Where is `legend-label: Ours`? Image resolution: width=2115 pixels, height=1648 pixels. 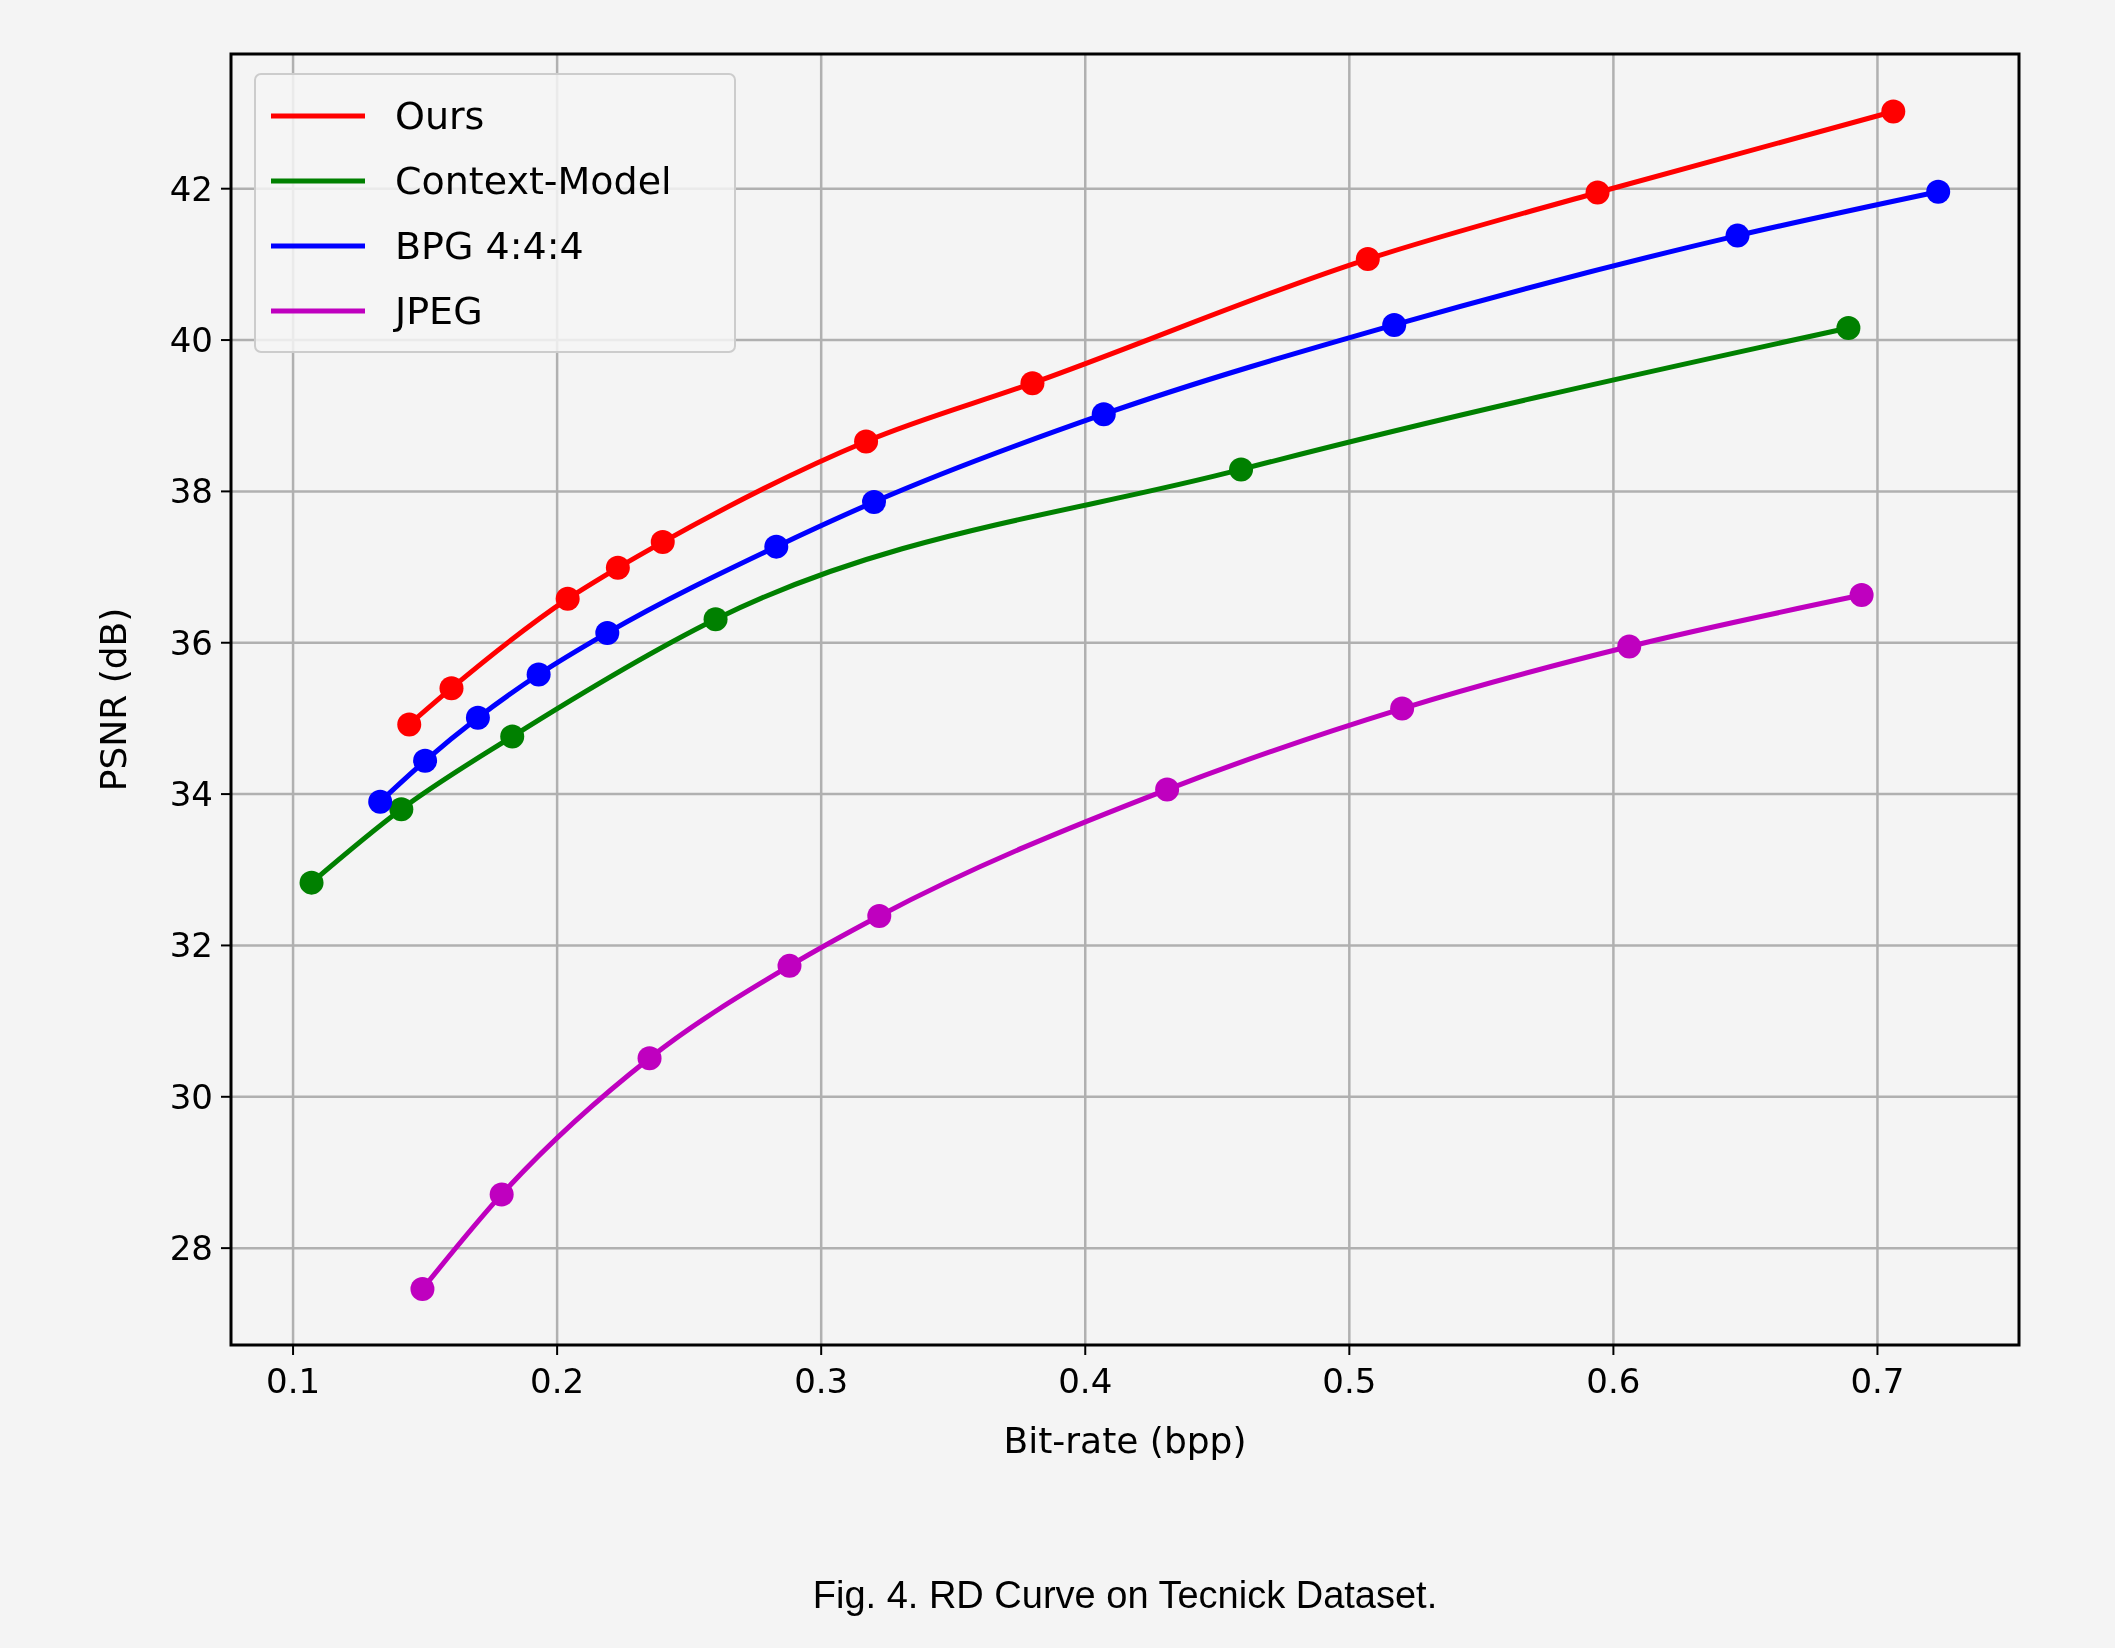
legend-label: Ours is located at coordinates (440, 116).